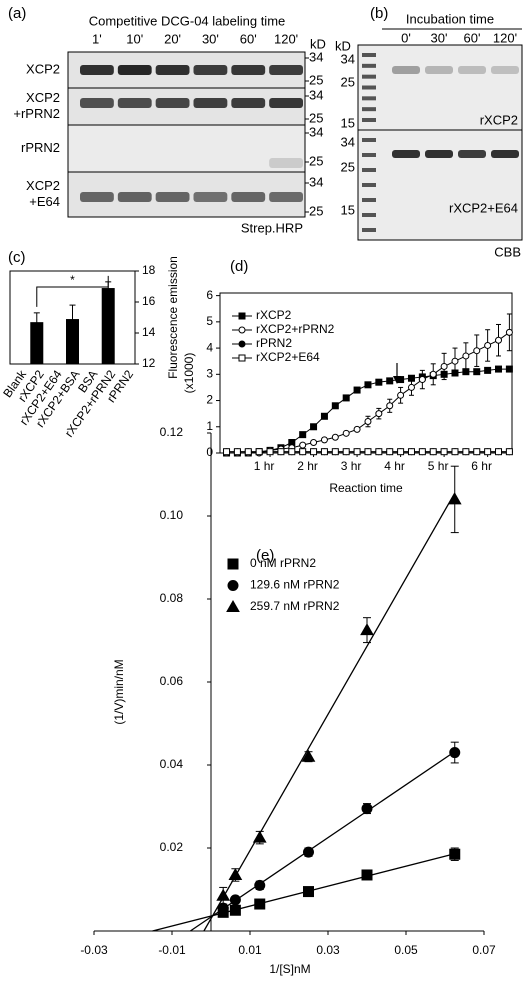 The height and width of the screenshot is (983, 528). What do you see at coordinates (17, 257) in the screenshot?
I see `panel-label: (c)` at bounding box center [17, 257].